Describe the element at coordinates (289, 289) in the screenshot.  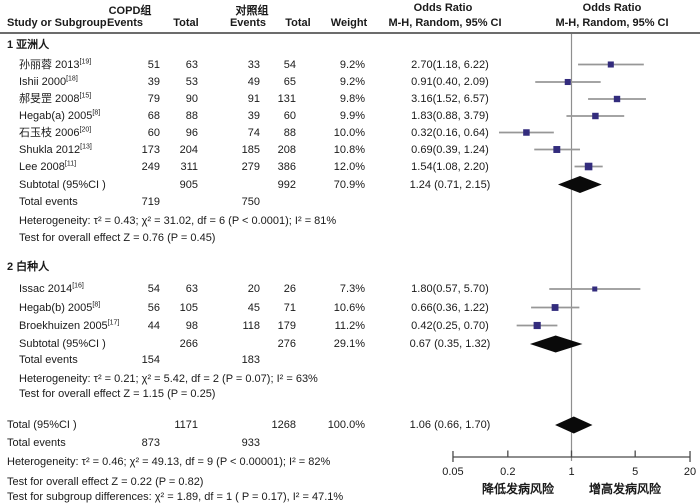
I see `count-value: 26` at that location.